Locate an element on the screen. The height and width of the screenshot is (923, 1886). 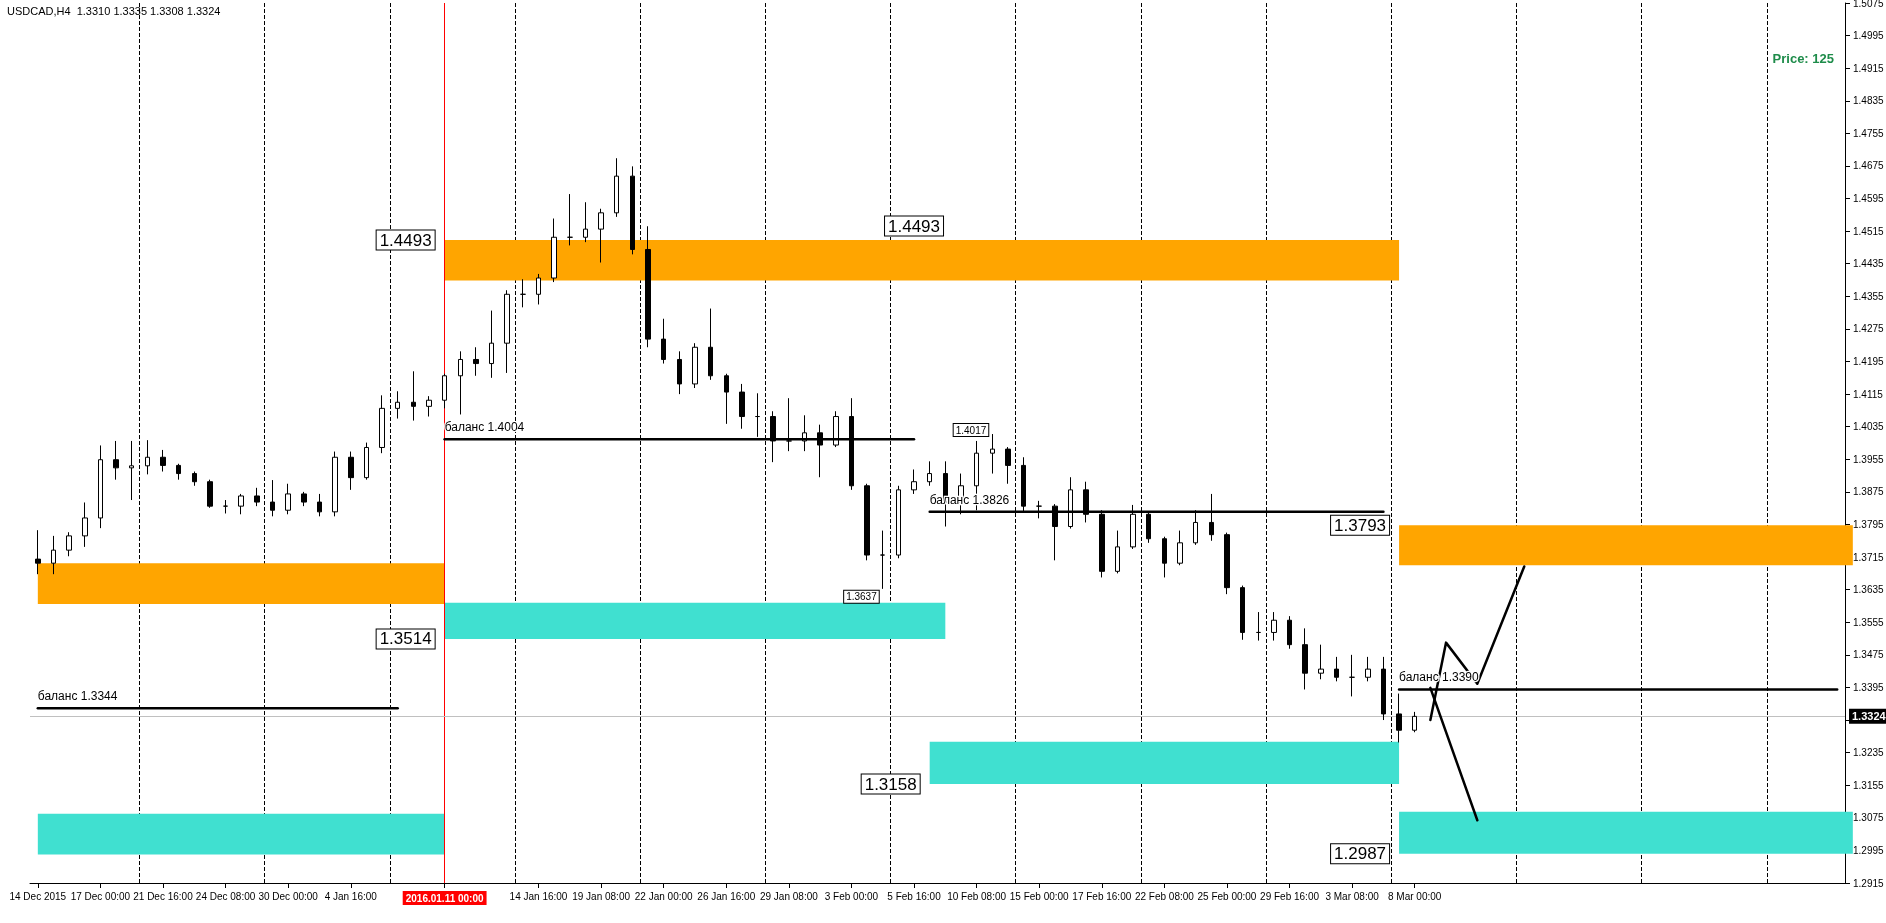
annotation: 1.2987 is located at coordinates (1360, 854).